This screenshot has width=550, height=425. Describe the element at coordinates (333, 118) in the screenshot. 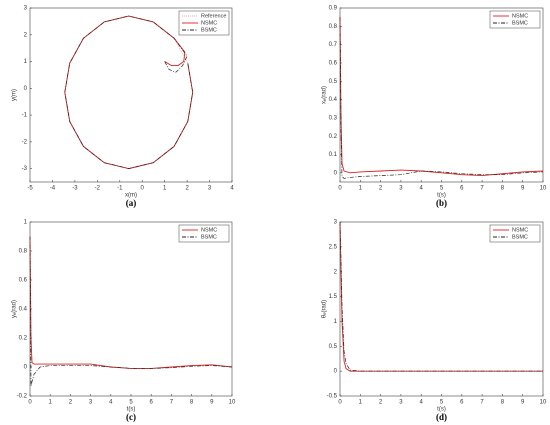

I see `y-tick-label: 0.3` at that location.